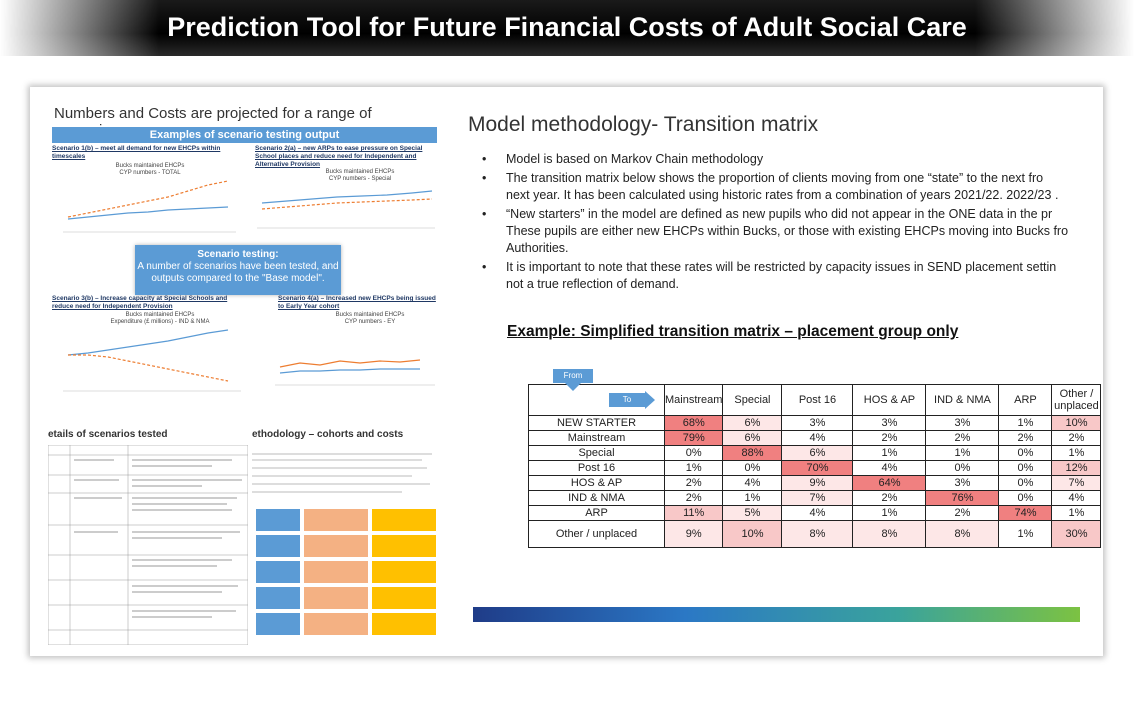 The width and height of the screenshot is (1134, 720). Describe the element at coordinates (355, 372) in the screenshot. I see `scenario-4-chart` at that location.